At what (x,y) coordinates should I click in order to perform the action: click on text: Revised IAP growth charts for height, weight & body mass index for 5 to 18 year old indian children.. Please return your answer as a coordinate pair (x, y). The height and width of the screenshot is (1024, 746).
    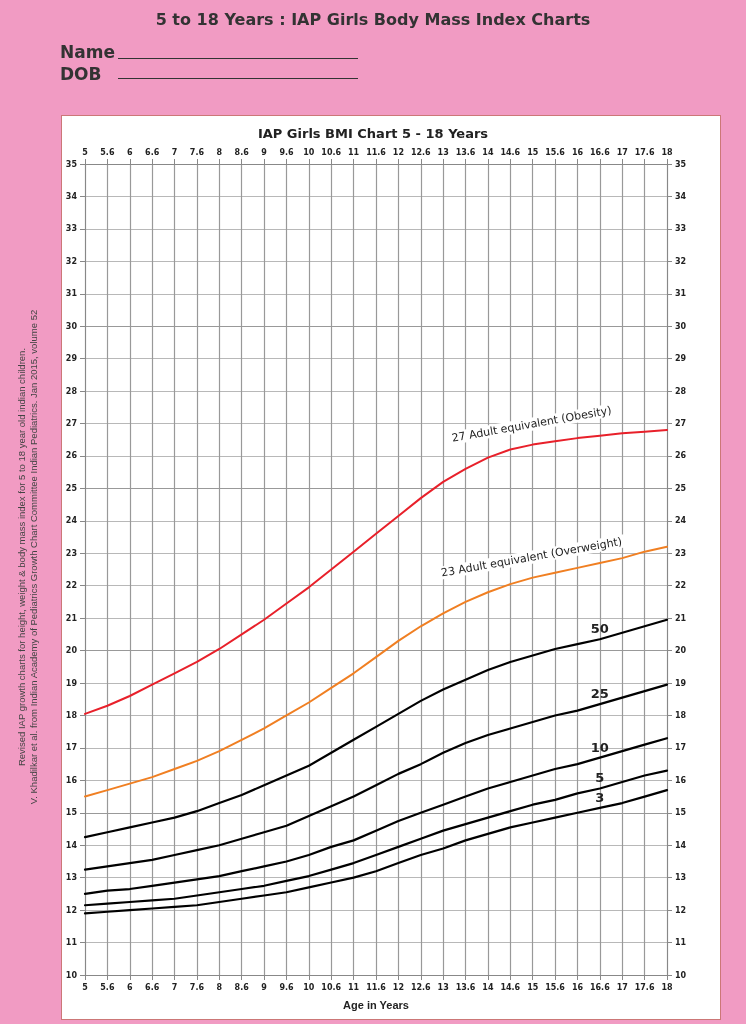
    Looking at the image, I should click on (22, 557).